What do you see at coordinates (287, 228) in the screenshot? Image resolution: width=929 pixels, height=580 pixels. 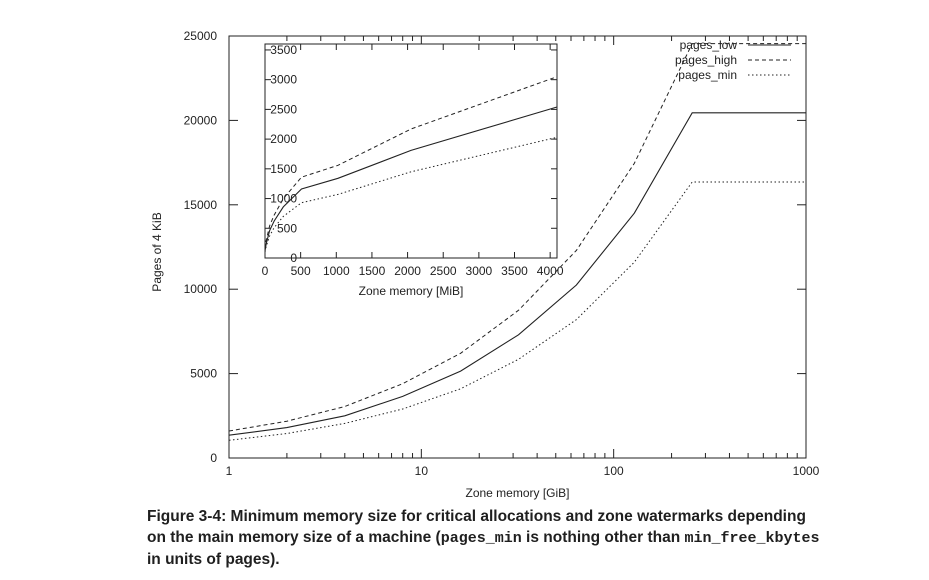 I see `inset-y-tick-label: 500` at bounding box center [287, 228].